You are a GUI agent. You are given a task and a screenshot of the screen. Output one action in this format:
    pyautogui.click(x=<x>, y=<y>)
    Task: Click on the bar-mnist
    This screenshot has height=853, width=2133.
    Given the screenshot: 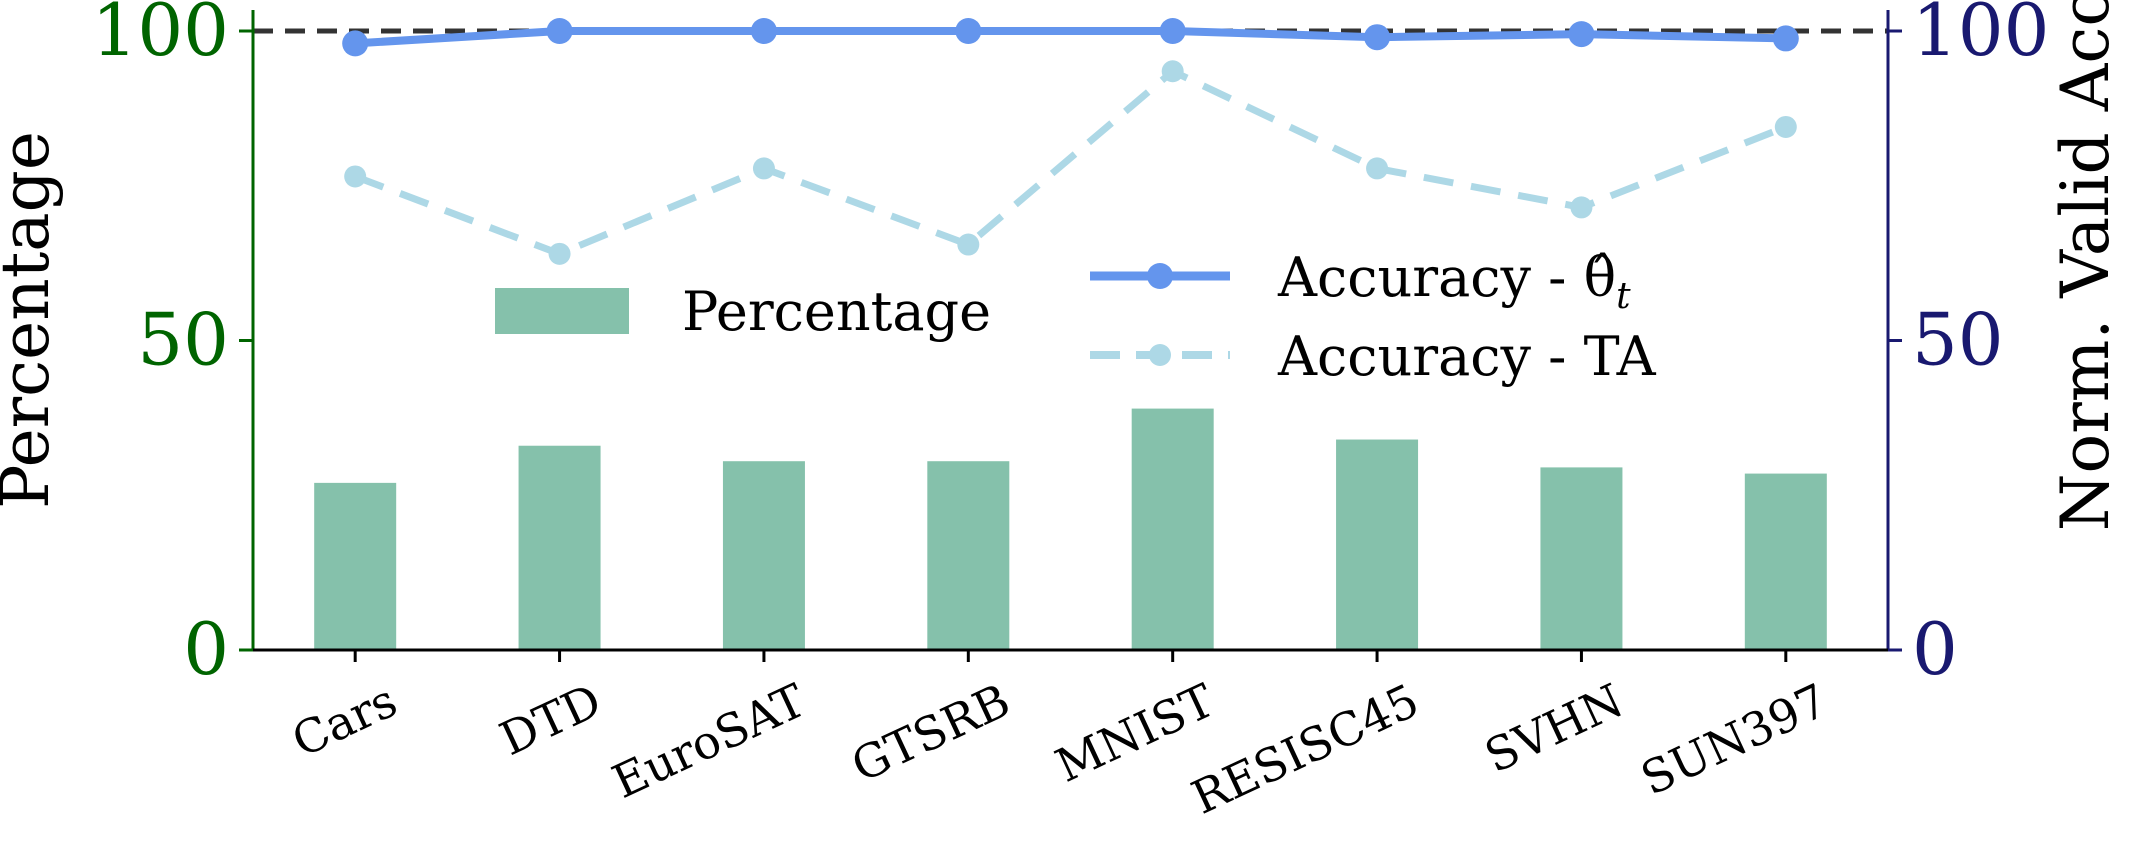 What is the action you would take?
    pyautogui.click(x=1172, y=529)
    